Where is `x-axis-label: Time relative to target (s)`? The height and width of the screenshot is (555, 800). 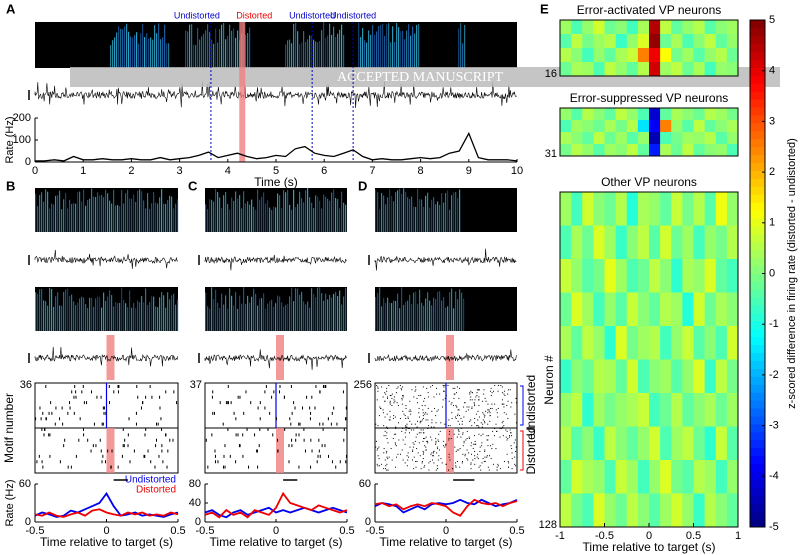 x-axis-label: Time relative to target (s) is located at coordinates (276, 542).